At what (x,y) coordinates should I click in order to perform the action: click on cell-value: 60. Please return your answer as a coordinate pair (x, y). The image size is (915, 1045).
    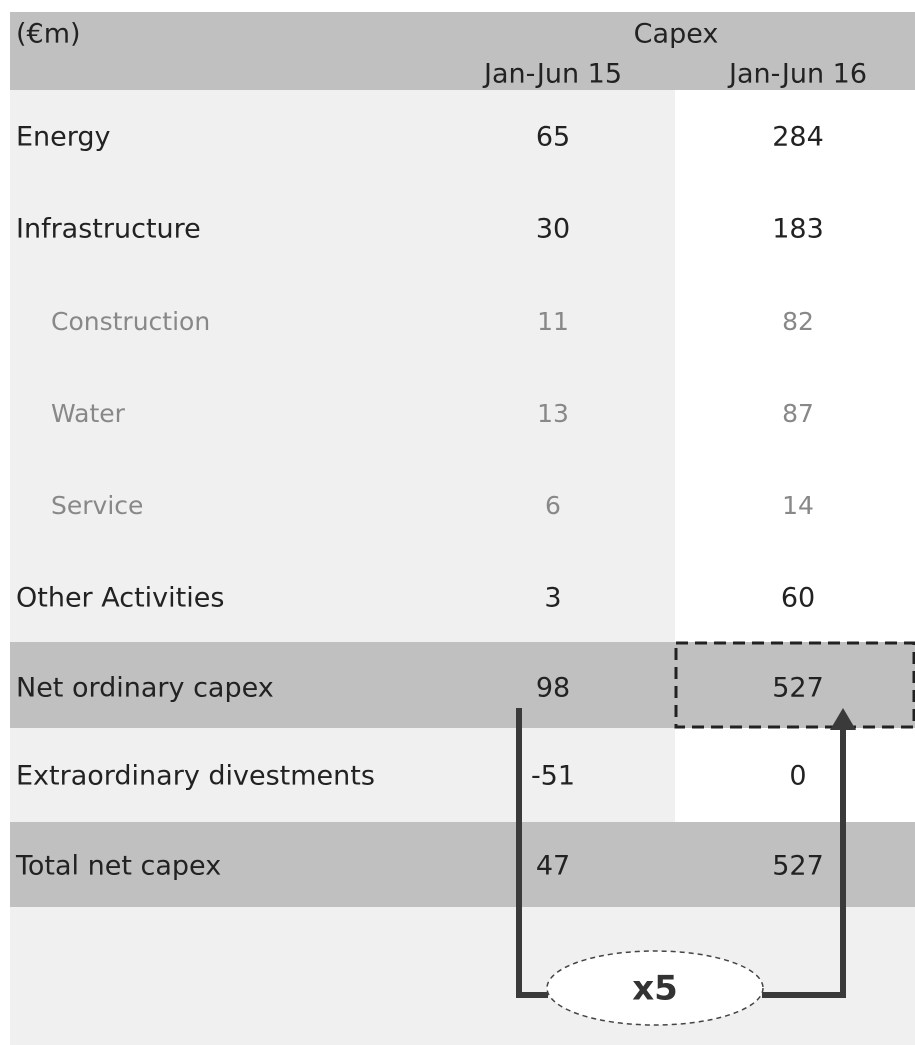
    Looking at the image, I should click on (798, 598).